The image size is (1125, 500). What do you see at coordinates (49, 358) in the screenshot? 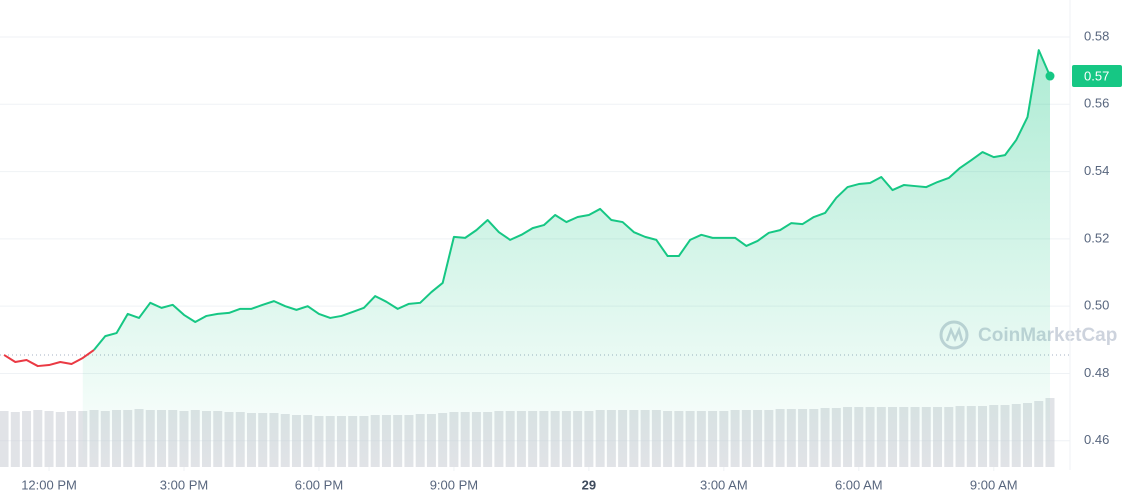
I see `price-line-piece` at bounding box center [49, 358].